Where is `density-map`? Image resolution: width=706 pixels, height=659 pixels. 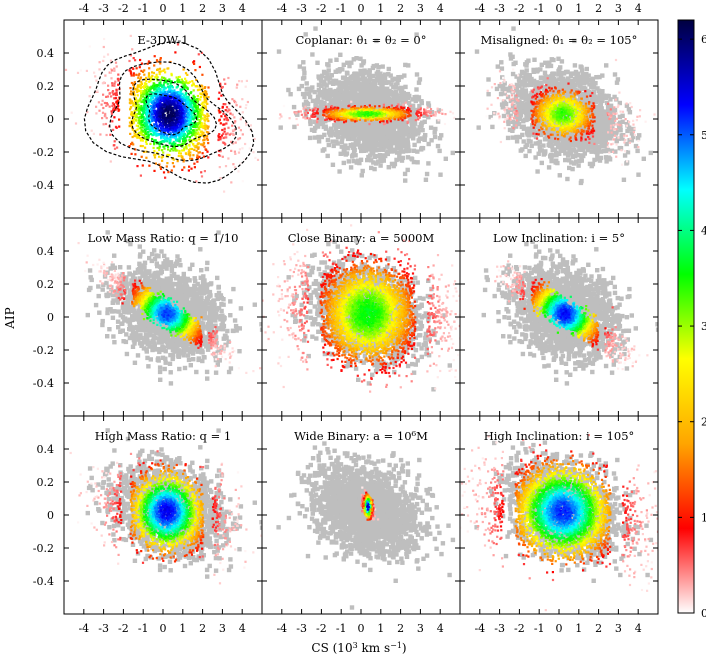 density-map is located at coordinates (163, 113).